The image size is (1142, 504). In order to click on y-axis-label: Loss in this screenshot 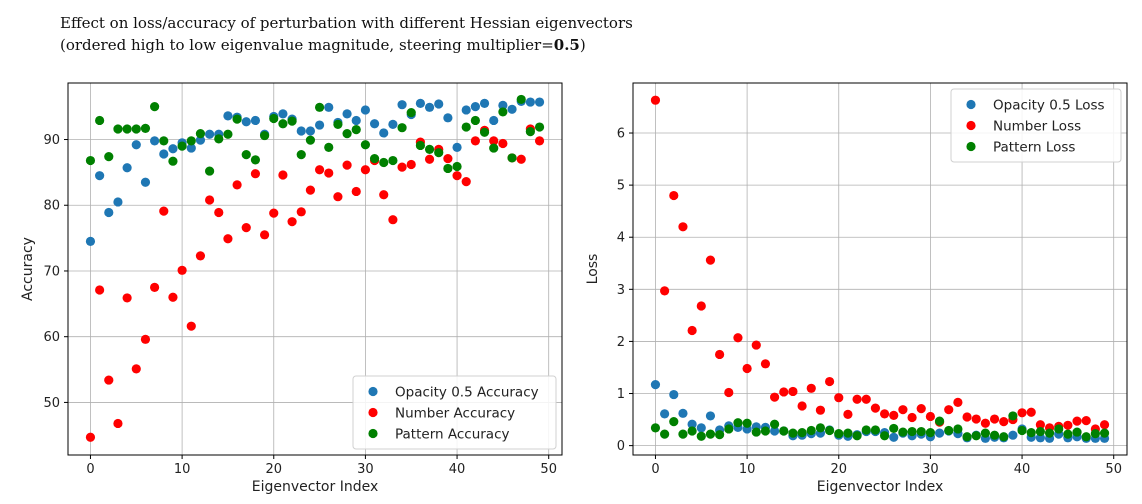, I will do `click(593, 269)`.